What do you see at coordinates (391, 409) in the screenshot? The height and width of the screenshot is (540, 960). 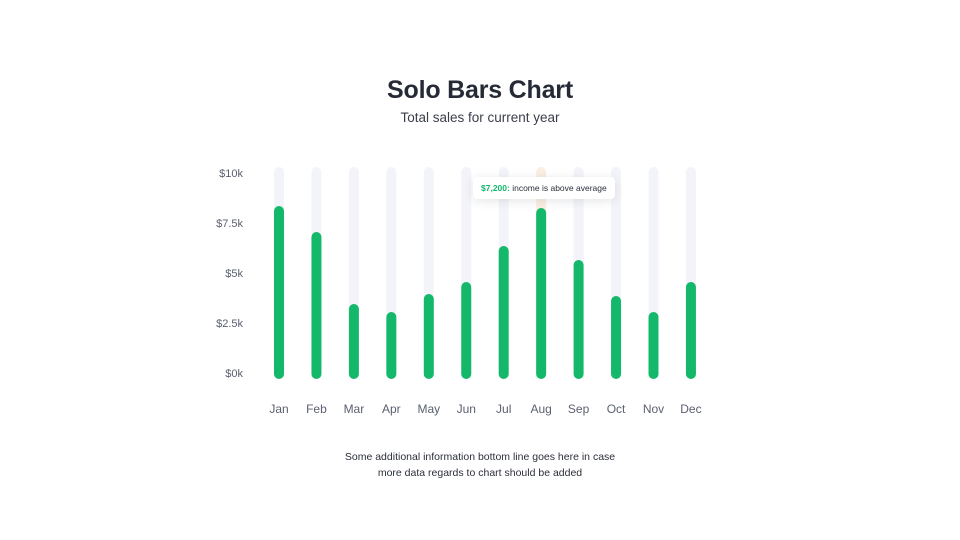 I see `x-tick-label: Apr` at bounding box center [391, 409].